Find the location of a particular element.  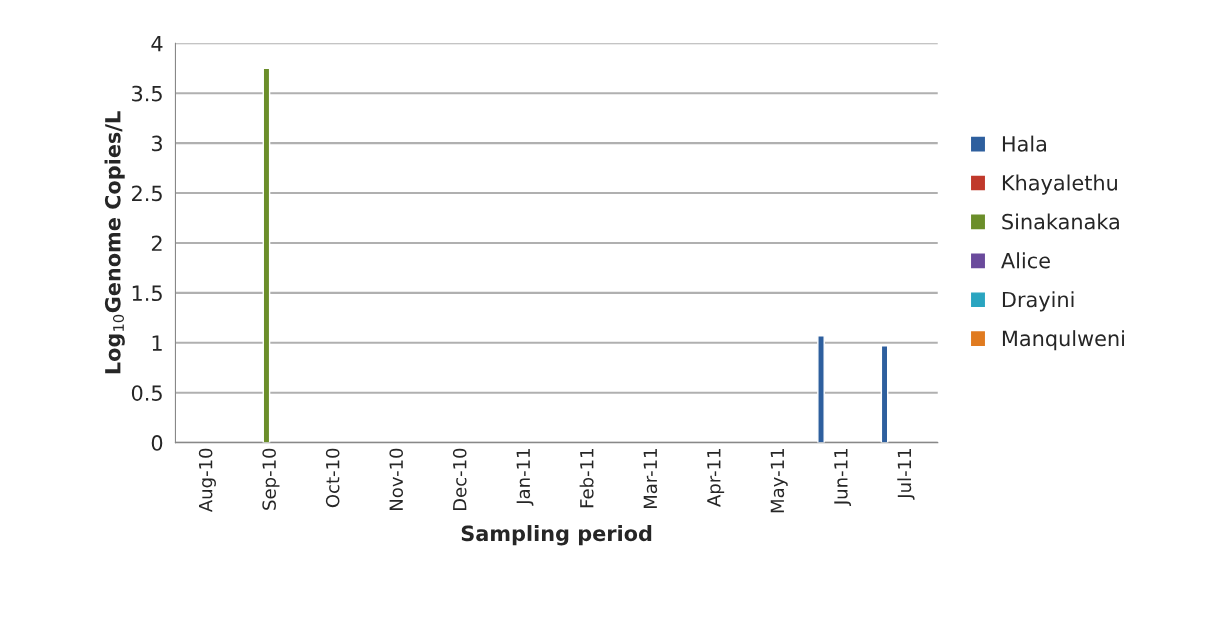

x-tick-label: Jan-11 is located at coordinates (525, 477).